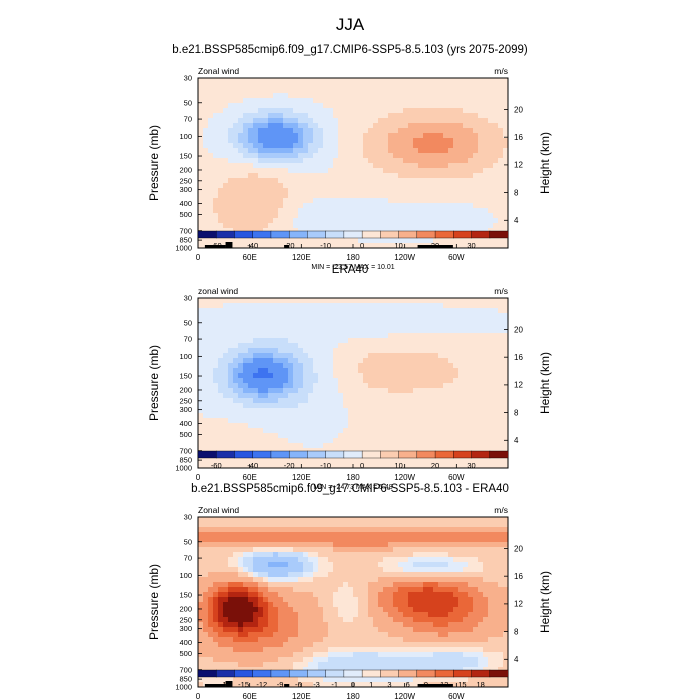 The width and height of the screenshot is (700, 700). What do you see at coordinates (518, 357) in the screenshot?
I see `height-tick-label: 16` at bounding box center [518, 357].